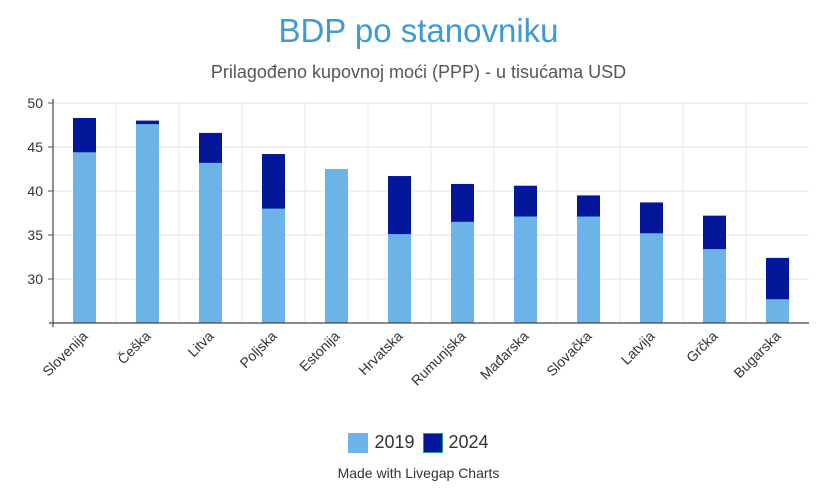 This screenshot has width=837, height=495. Describe the element at coordinates (418, 30) in the screenshot. I see `chart-title: BDP po stanovniku` at that location.